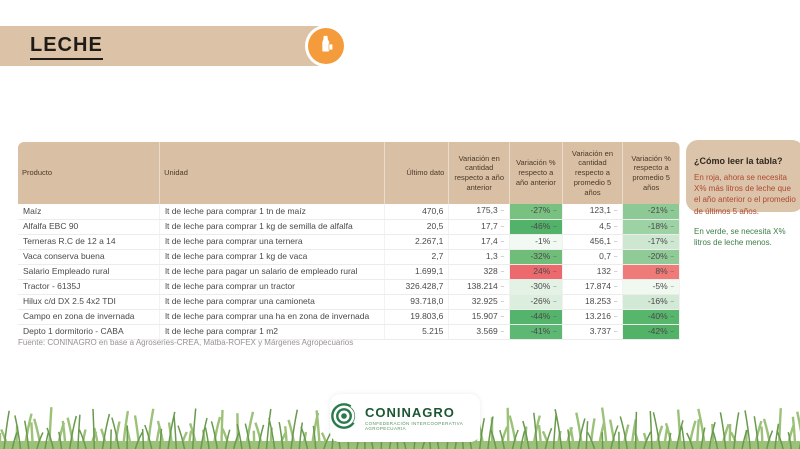 The image size is (800, 449). What do you see at coordinates (417, 317) in the screenshot?
I see `latest-value-cell: 19.803,6` at bounding box center [417, 317].